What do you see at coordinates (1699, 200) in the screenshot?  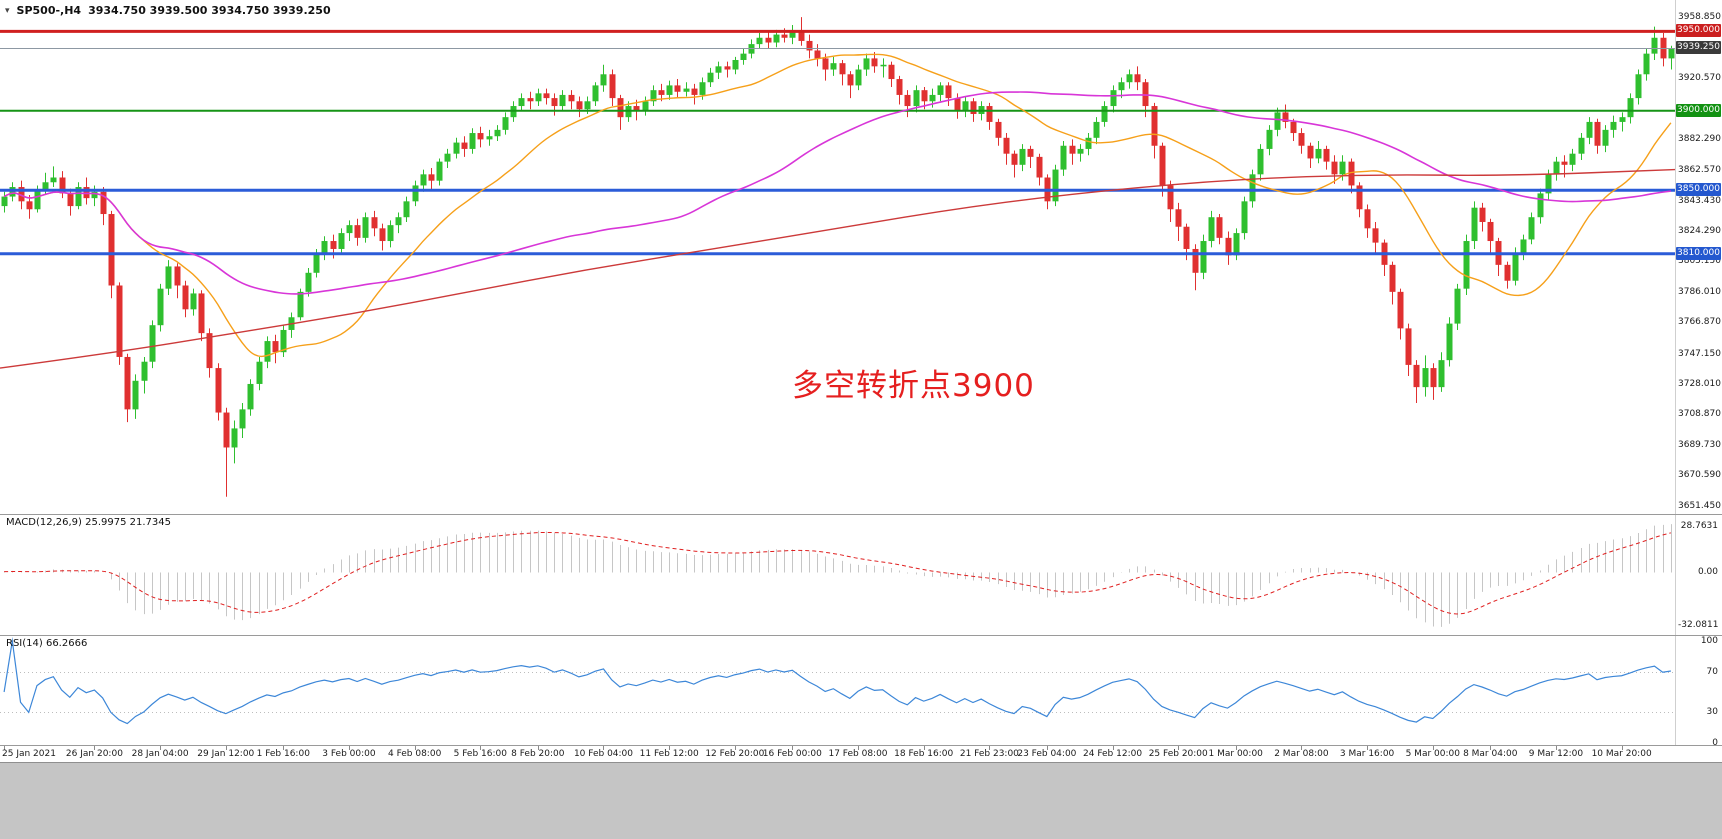 I see `price-axis-label: 3843.430` at bounding box center [1699, 200].